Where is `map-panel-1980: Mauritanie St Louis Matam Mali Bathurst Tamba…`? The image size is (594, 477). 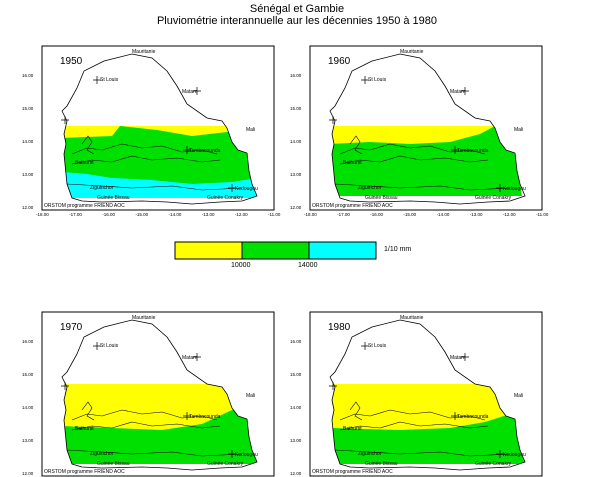 map-panel-1980: Mauritanie St Louis Matam Mali Bathurst Tamba… is located at coordinates (416, 394).